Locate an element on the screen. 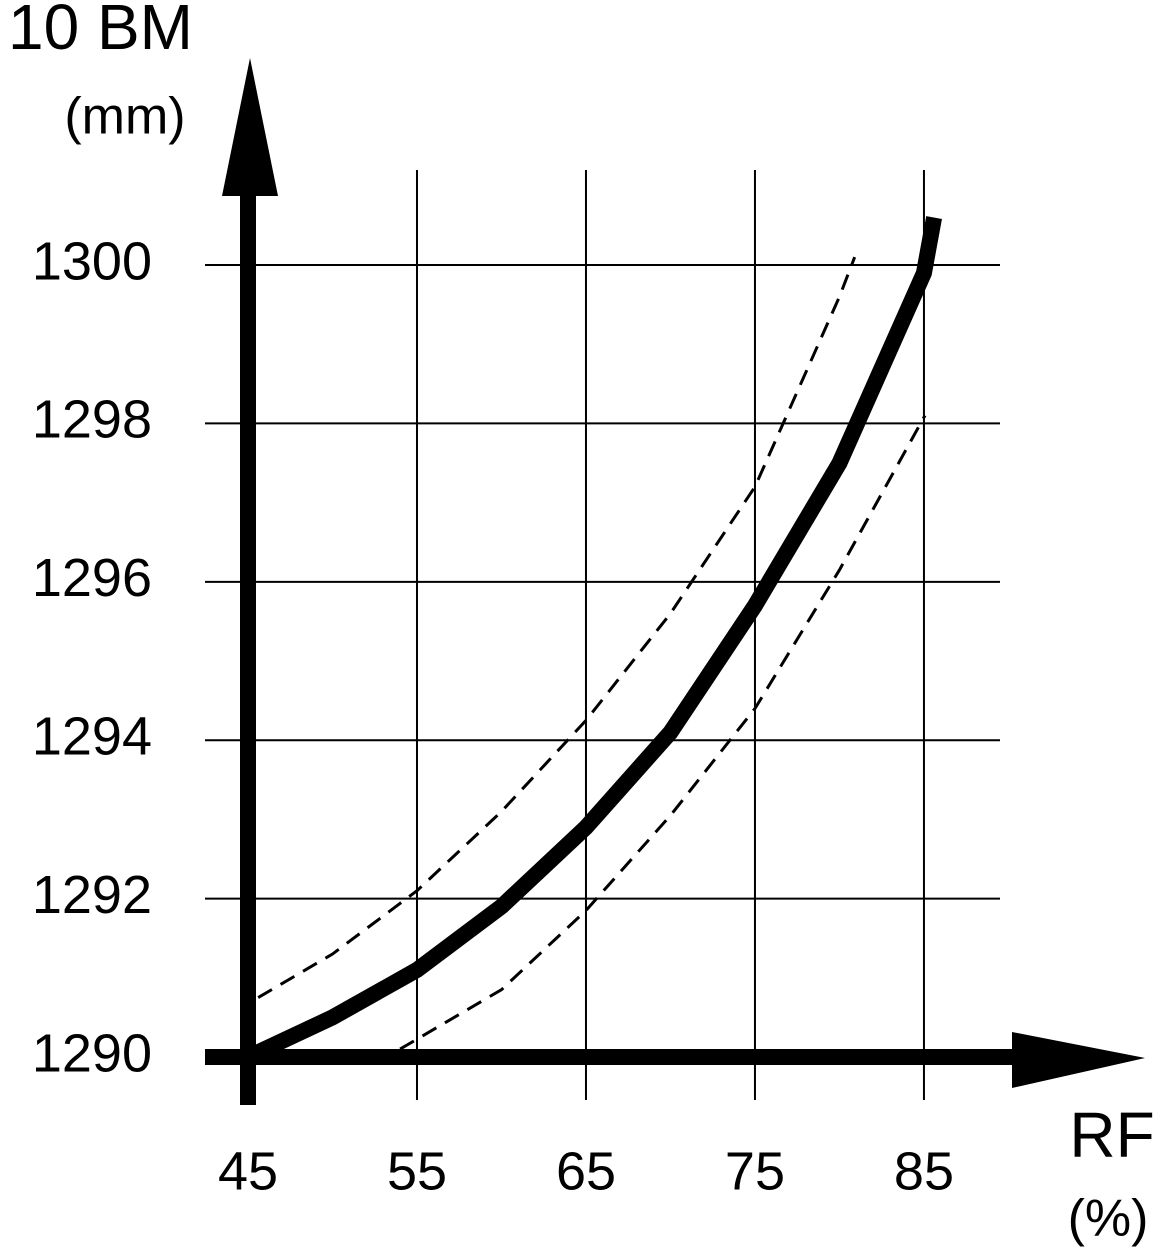 The image size is (1164, 1260). x-tick-label: 45 is located at coordinates (248, 1171).